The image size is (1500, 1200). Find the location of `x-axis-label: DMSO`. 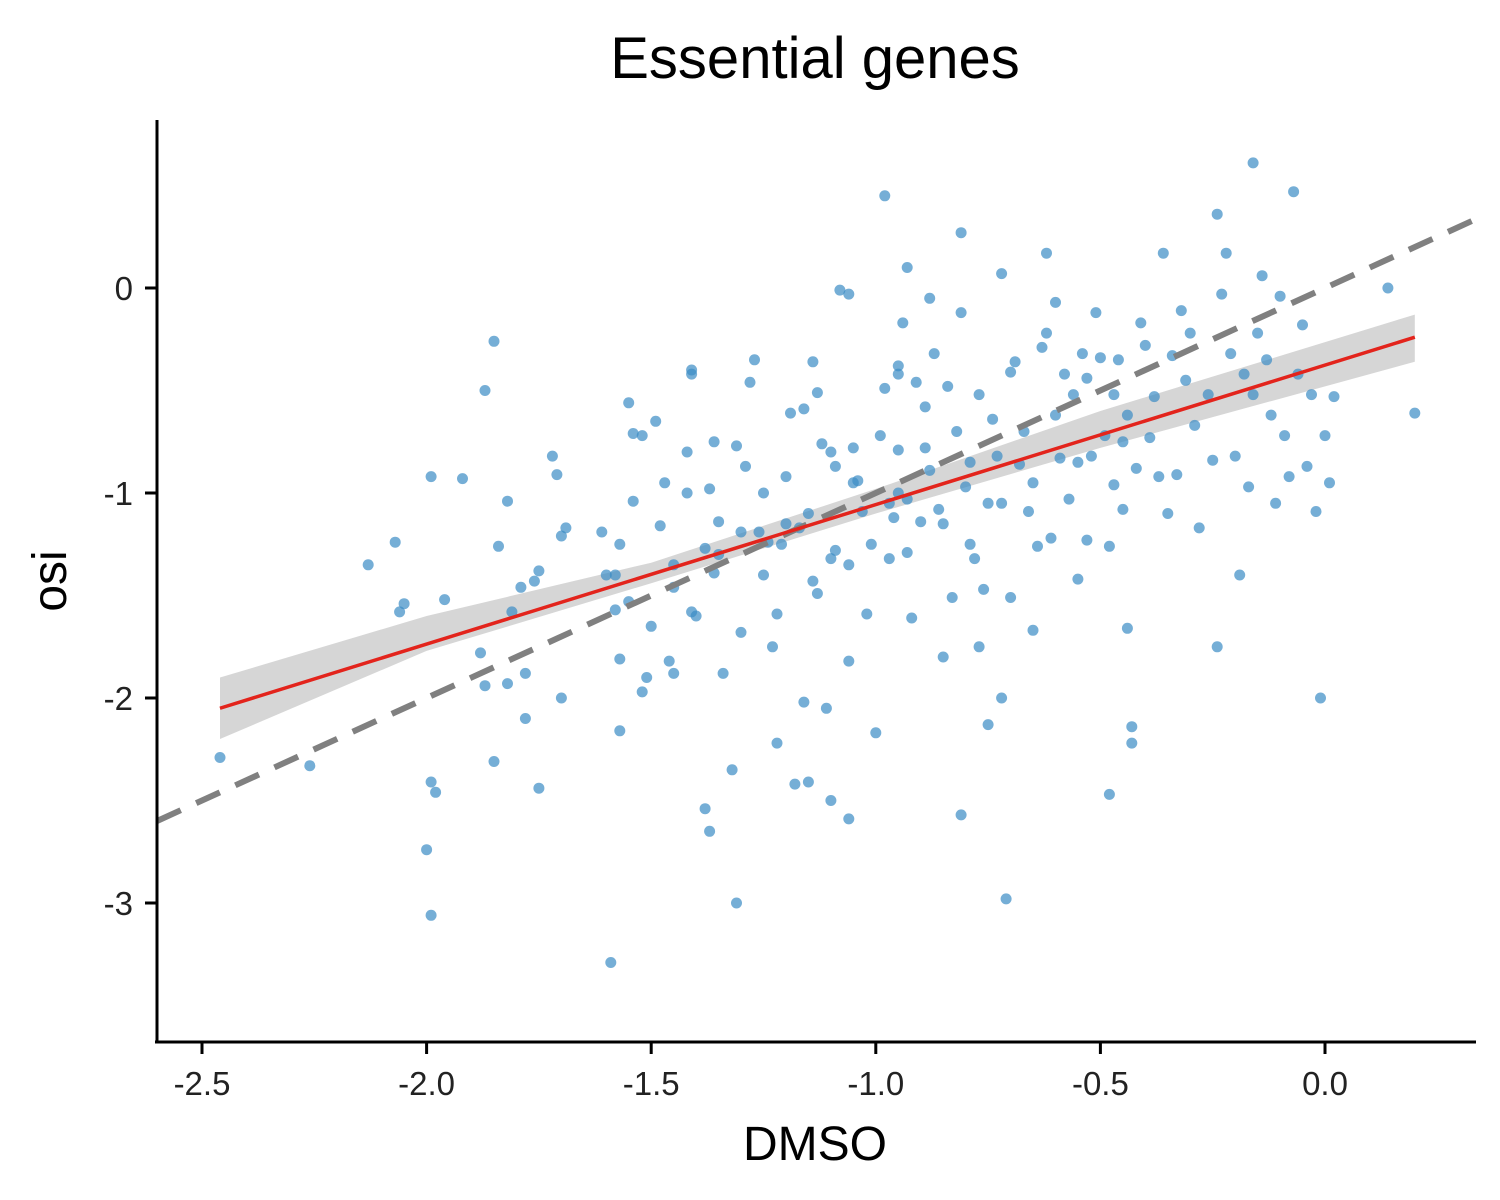

x-axis-label: DMSO is located at coordinates (815, 1144).